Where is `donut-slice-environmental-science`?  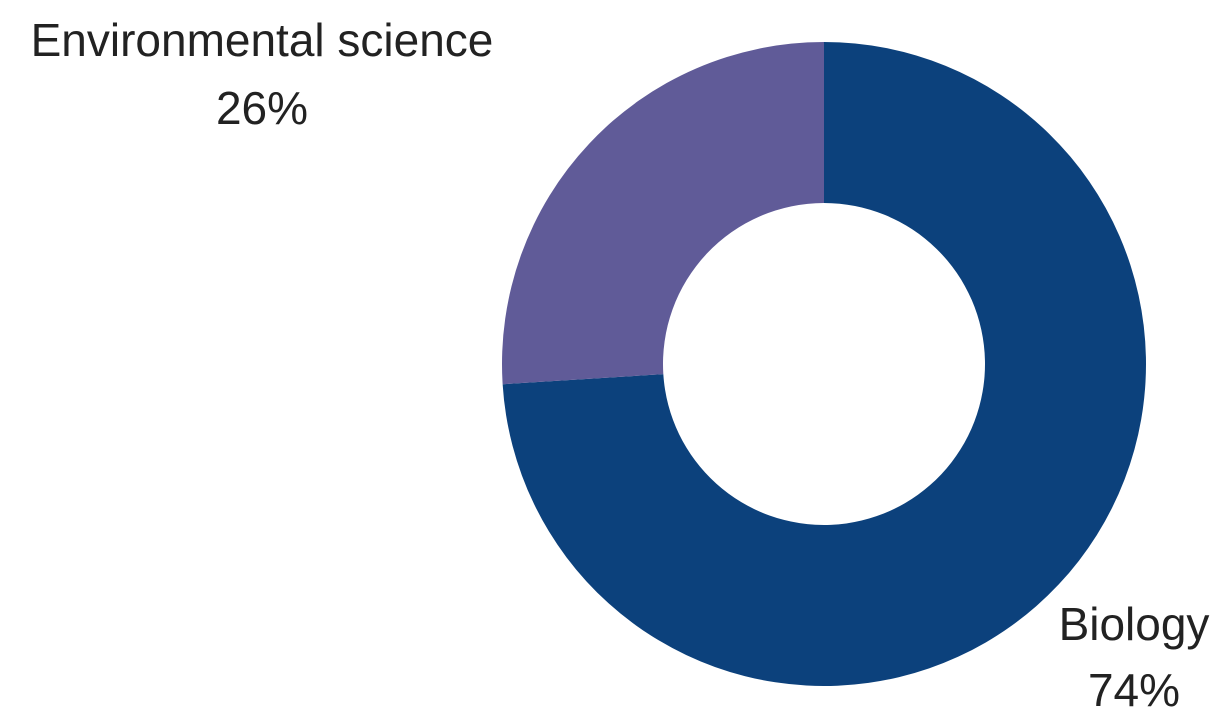
donut-slice-environmental-science is located at coordinates (663, 213).